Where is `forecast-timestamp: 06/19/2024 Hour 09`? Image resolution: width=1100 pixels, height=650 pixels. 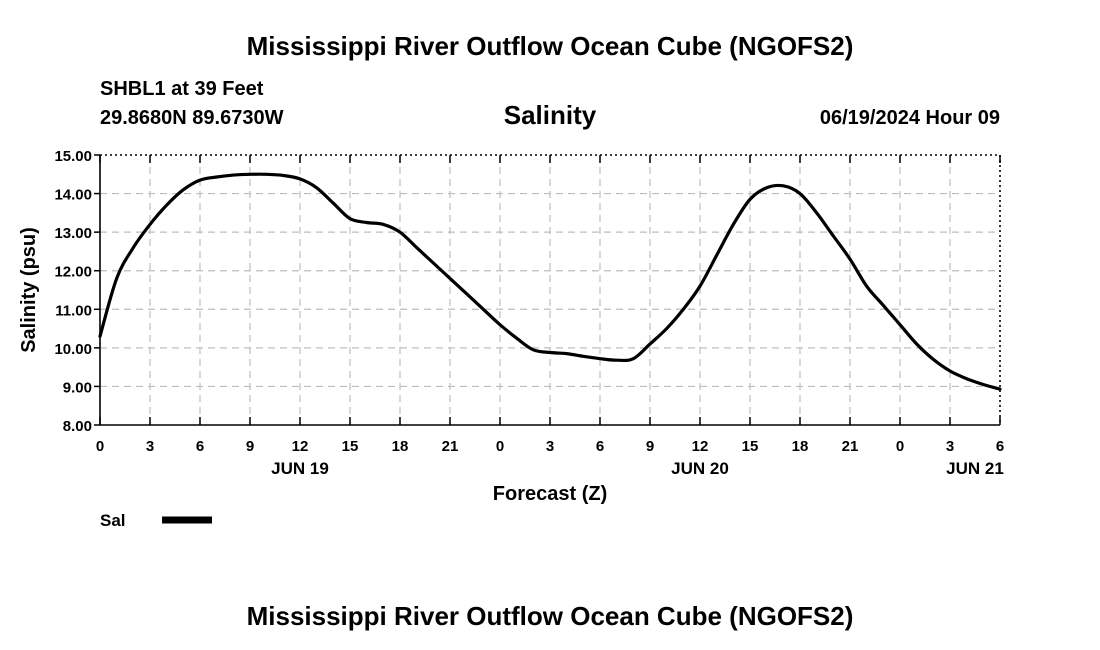 forecast-timestamp: 06/19/2024 Hour 09 is located at coordinates (910, 118).